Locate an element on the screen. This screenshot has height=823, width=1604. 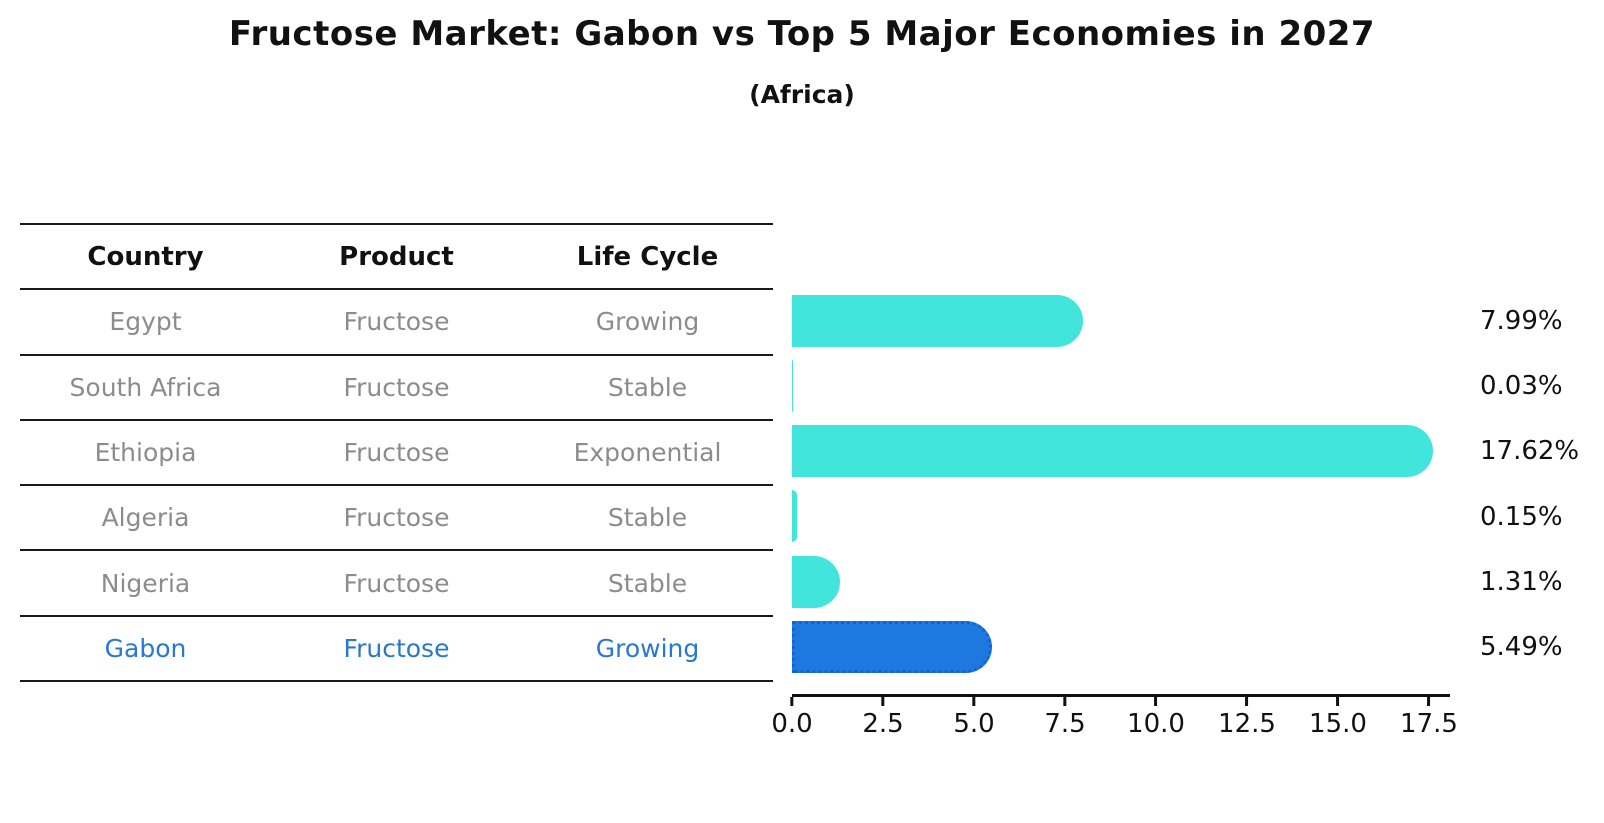
tick-label: 15.0 is located at coordinates (1338, 724).